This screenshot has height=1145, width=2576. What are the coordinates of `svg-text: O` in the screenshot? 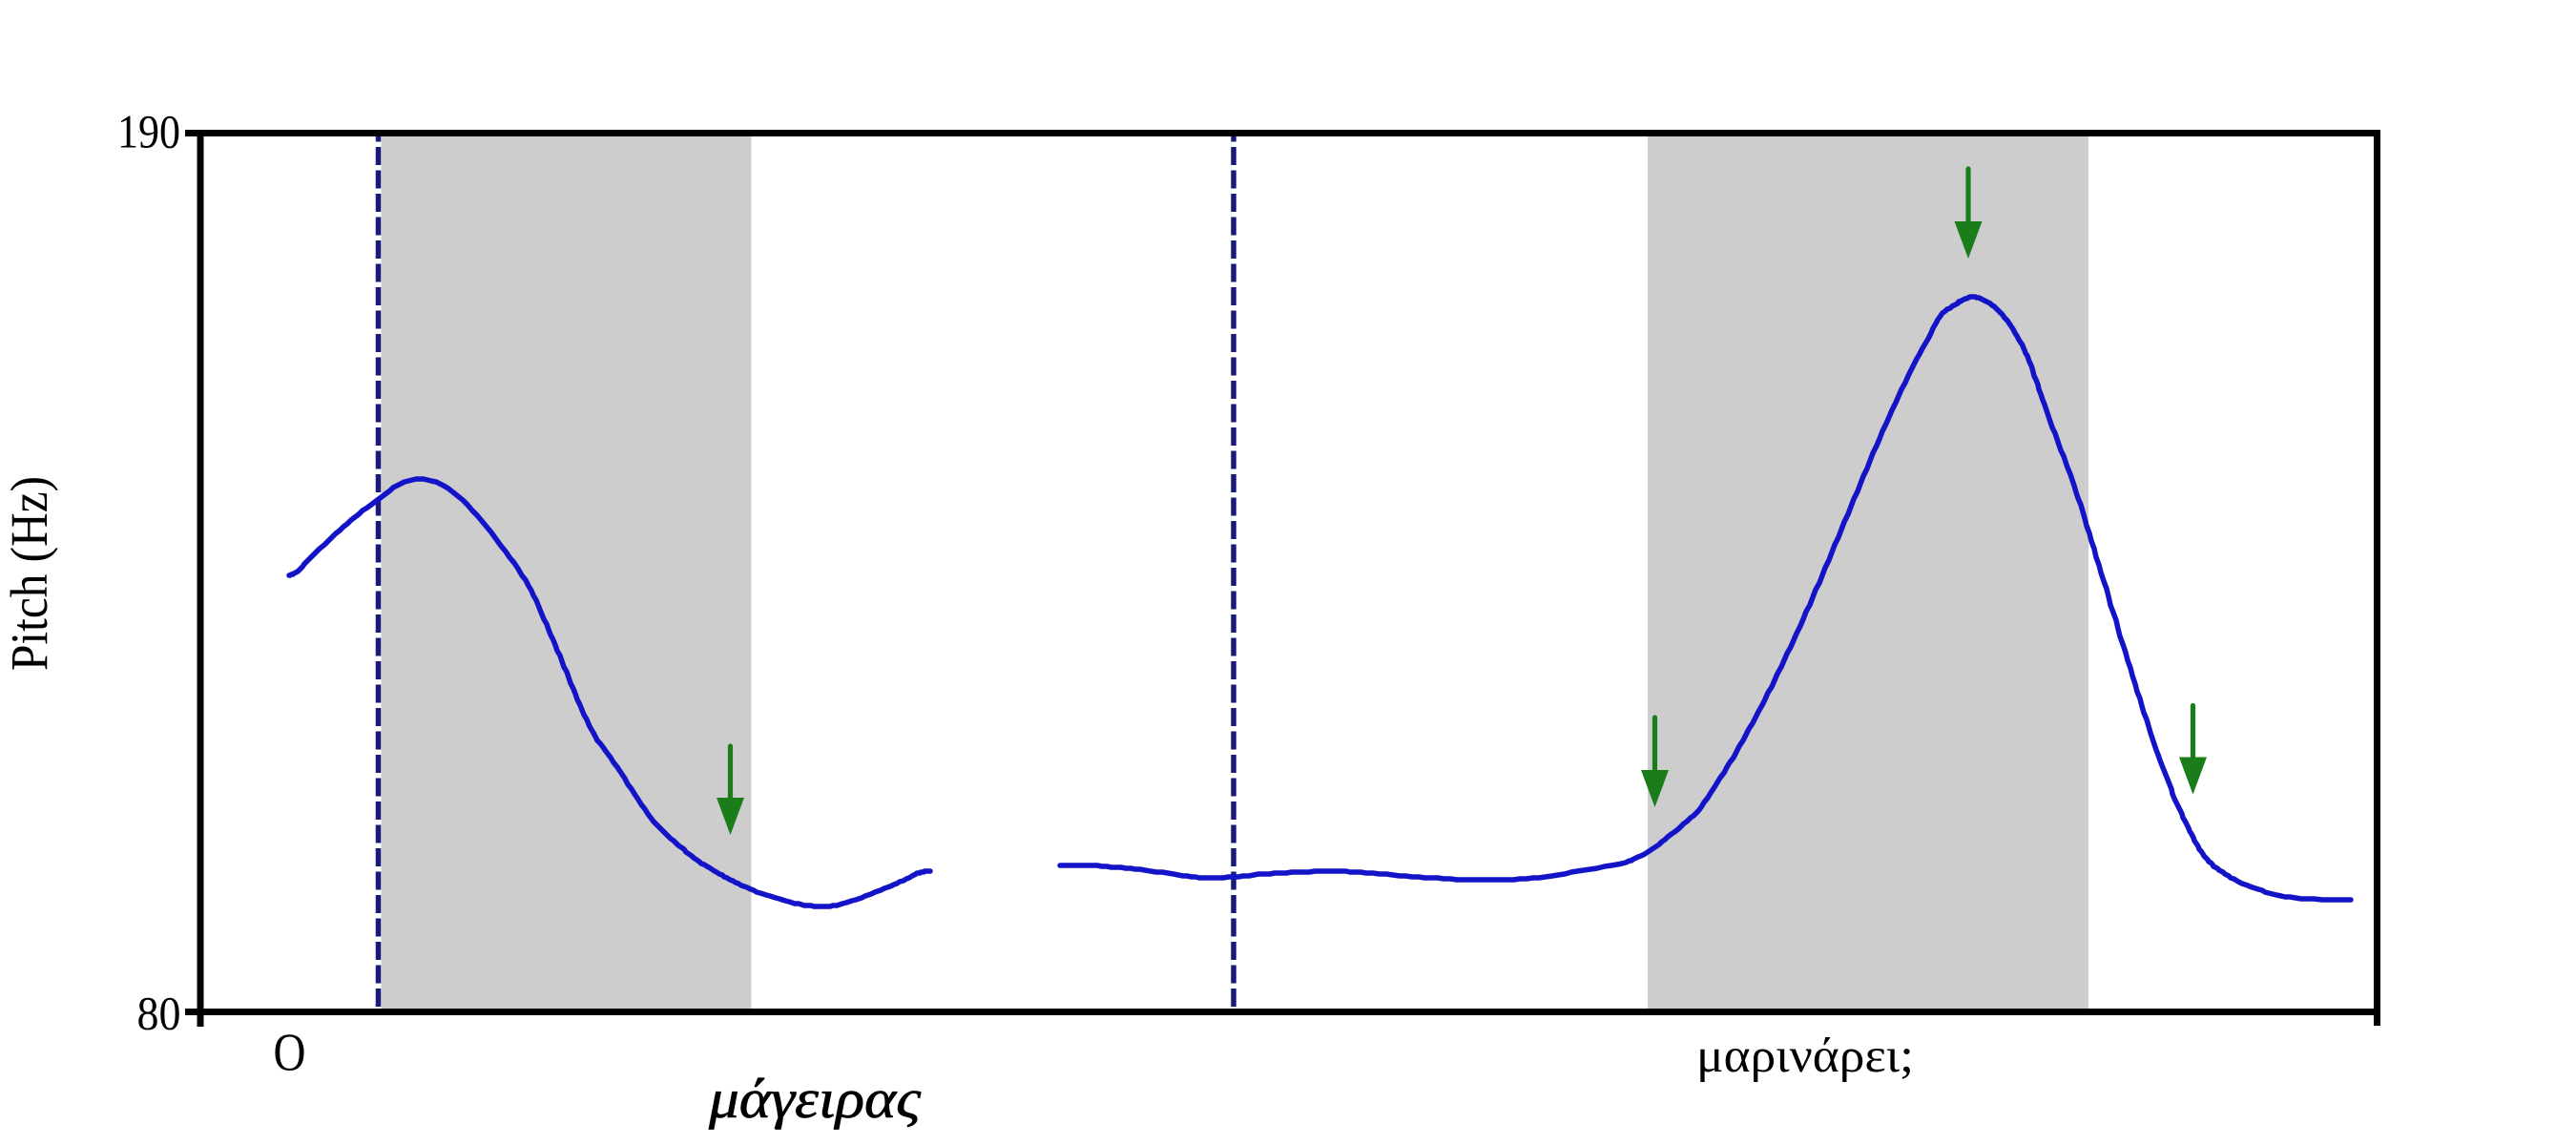 It's located at (290, 1053).